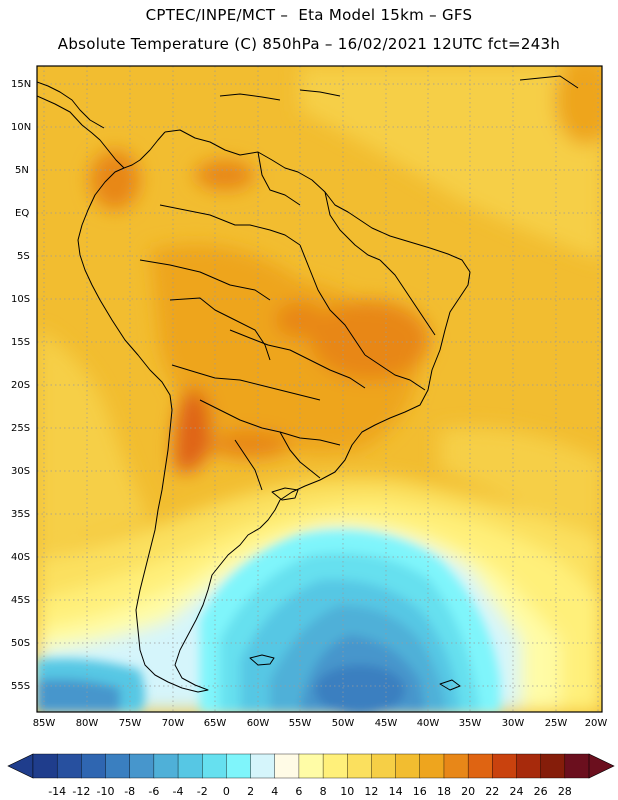 This screenshot has width=618, height=800. Describe the element at coordinates (130, 723) in the screenshot. I see `lon-label: 75W` at that location.